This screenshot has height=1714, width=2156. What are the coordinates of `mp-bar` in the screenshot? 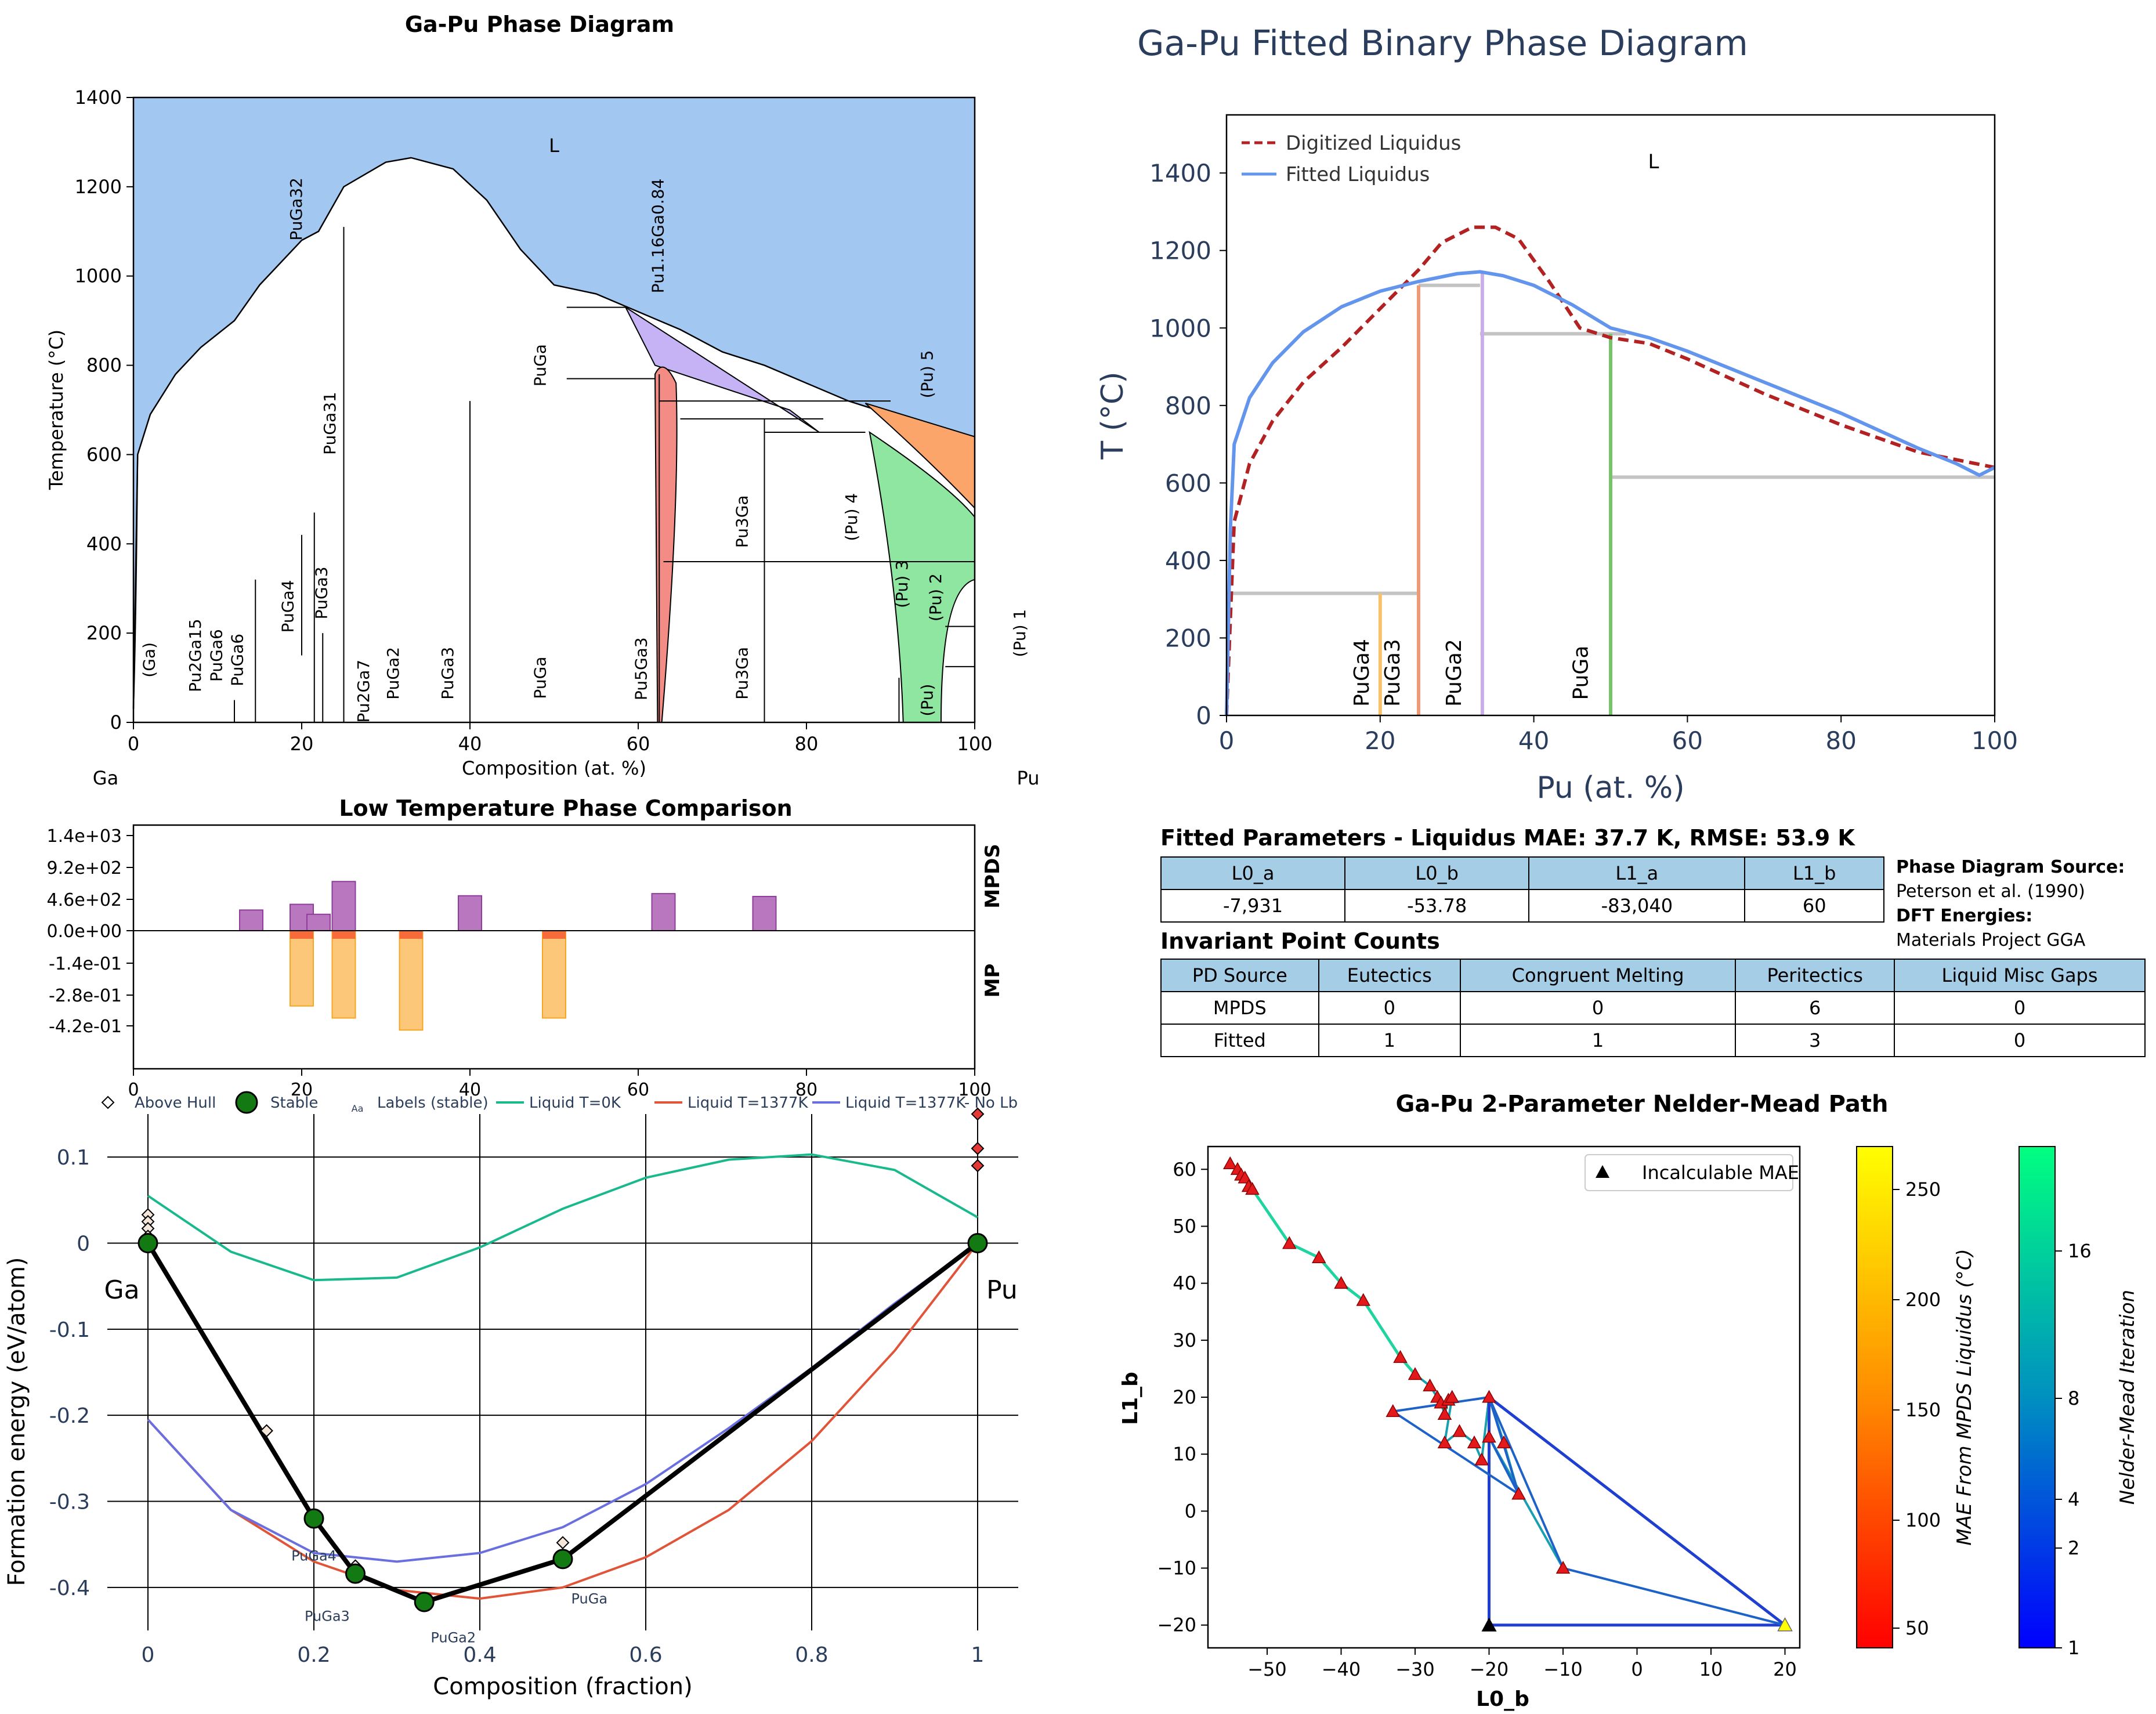 It's located at (343, 975).